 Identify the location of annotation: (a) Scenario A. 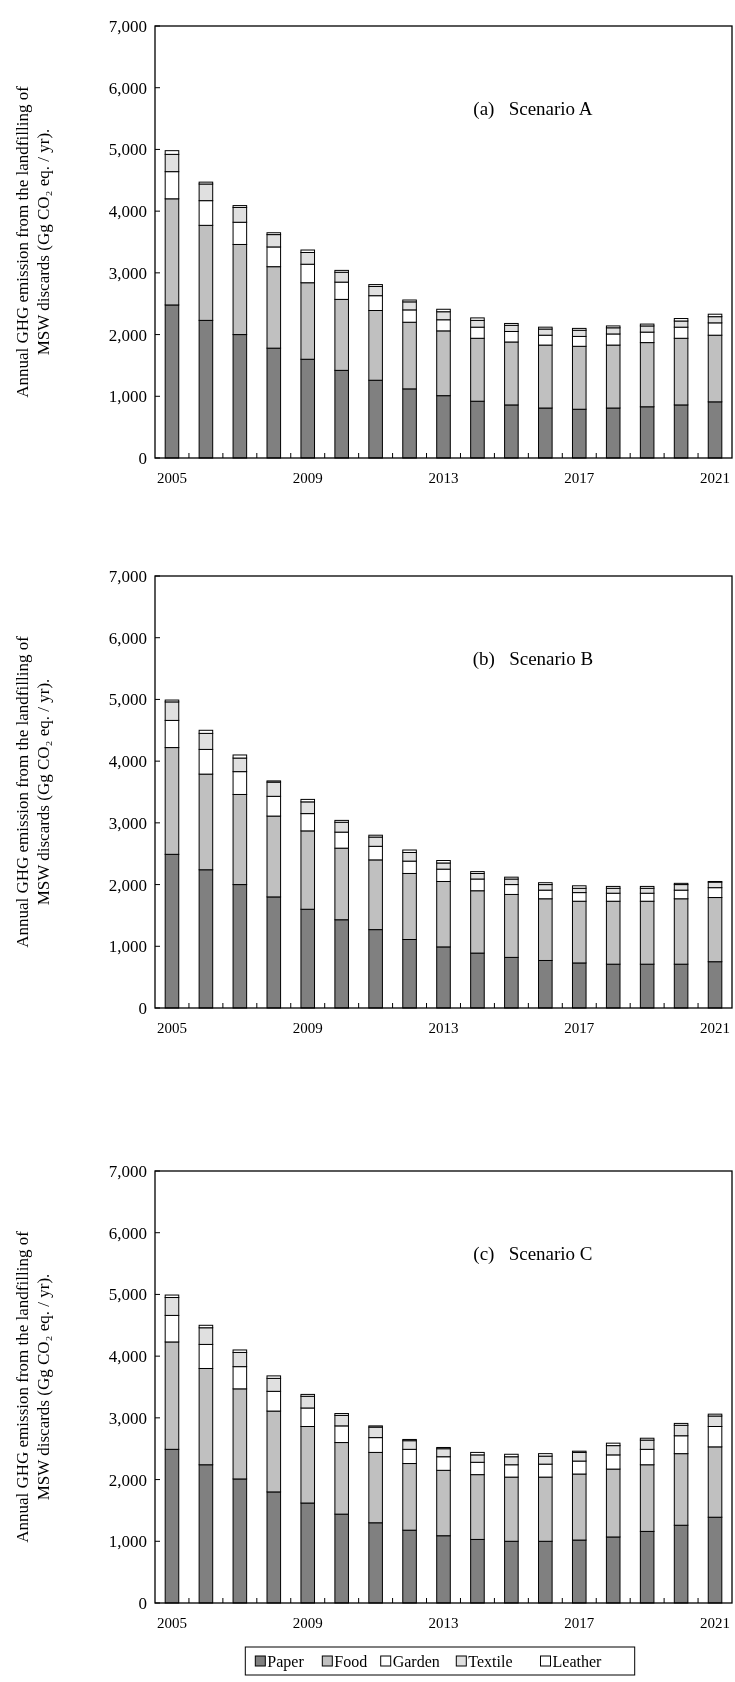
(533, 109).